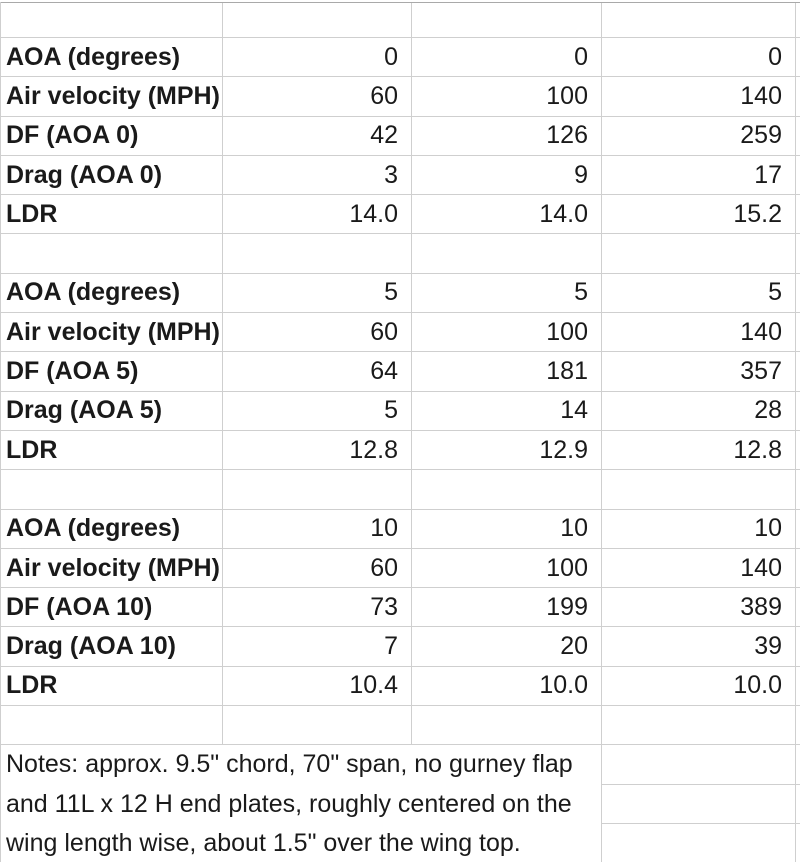 This screenshot has height=862, width=800. I want to click on row-label-cell: DF (AOA 0), so click(111, 136).